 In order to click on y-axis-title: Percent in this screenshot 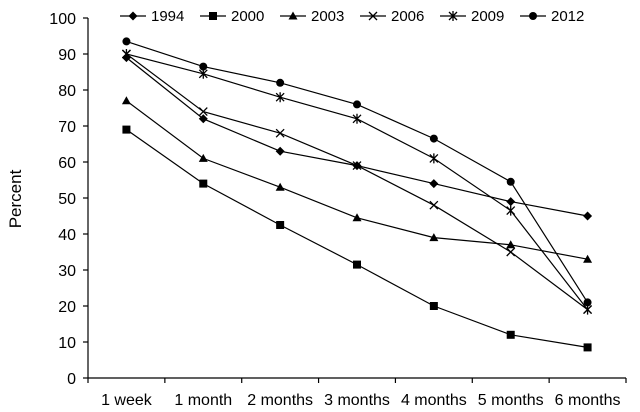, I will do `click(15, 198)`.